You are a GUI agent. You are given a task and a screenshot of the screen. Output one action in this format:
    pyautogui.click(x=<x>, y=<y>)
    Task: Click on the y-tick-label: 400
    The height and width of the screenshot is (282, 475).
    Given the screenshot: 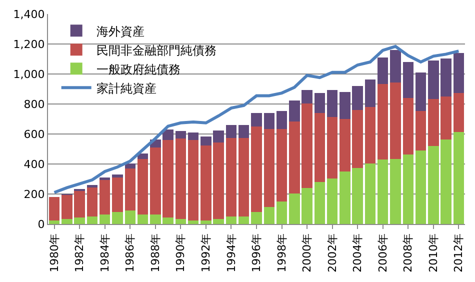 What is the action you would take?
    pyautogui.click(x=34, y=164)
    